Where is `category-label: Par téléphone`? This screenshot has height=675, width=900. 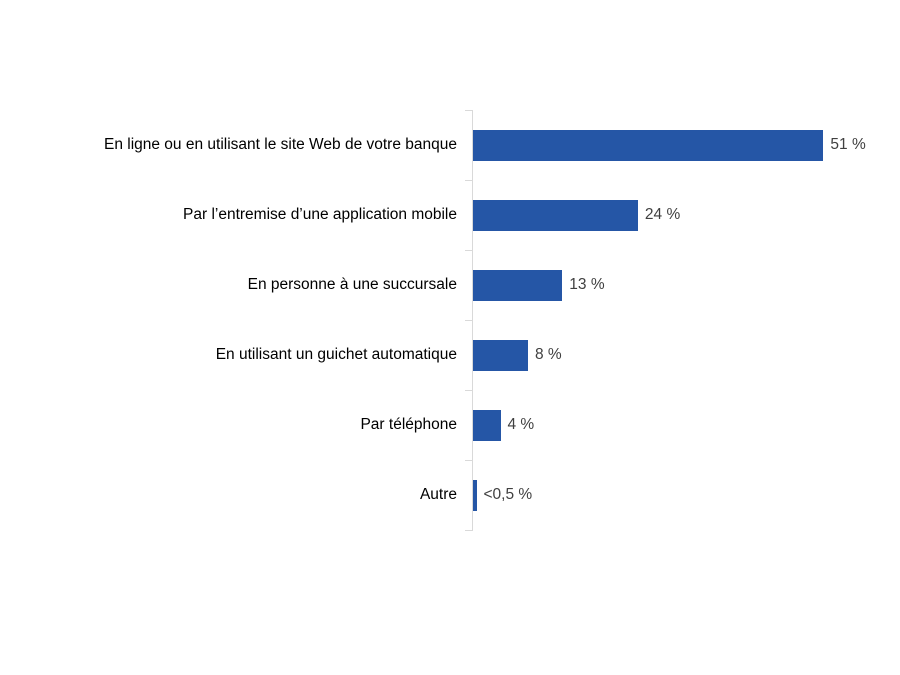
category-label: Par téléphone is located at coordinates (408, 424).